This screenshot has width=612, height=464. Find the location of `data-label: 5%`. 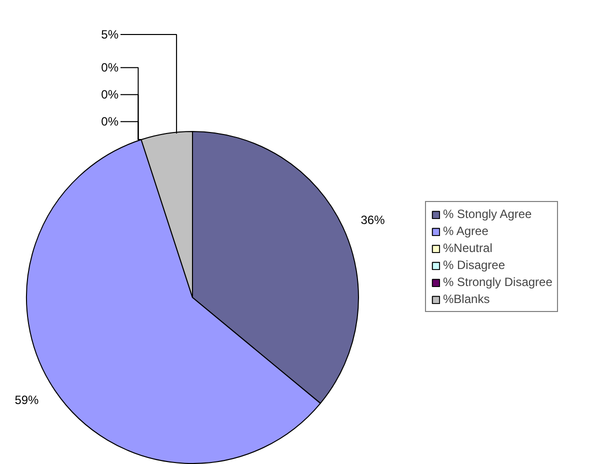

data-label: 5% is located at coordinates (110, 35).